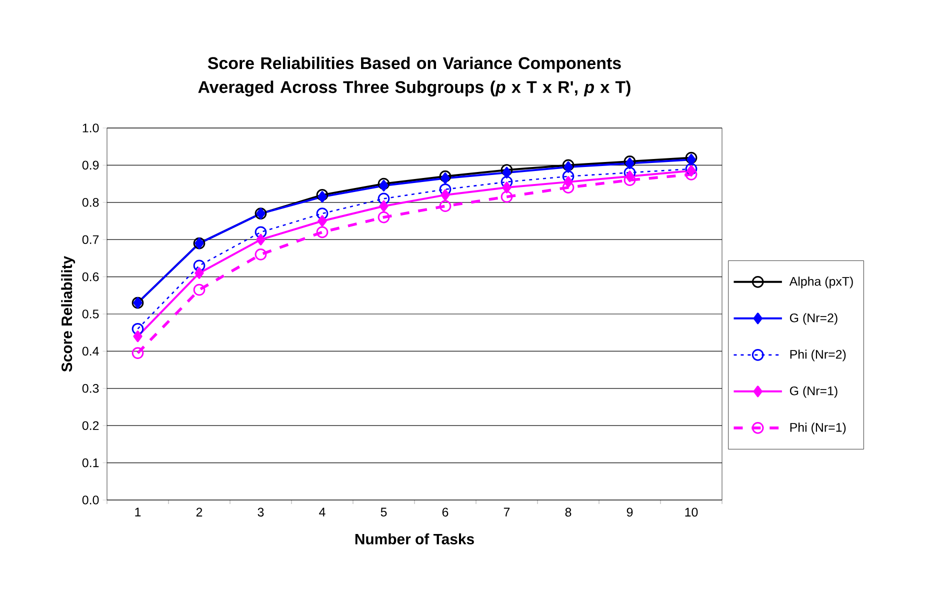  Describe the element at coordinates (90, 202) in the screenshot. I see `y-tick-label: 0.8` at that location.